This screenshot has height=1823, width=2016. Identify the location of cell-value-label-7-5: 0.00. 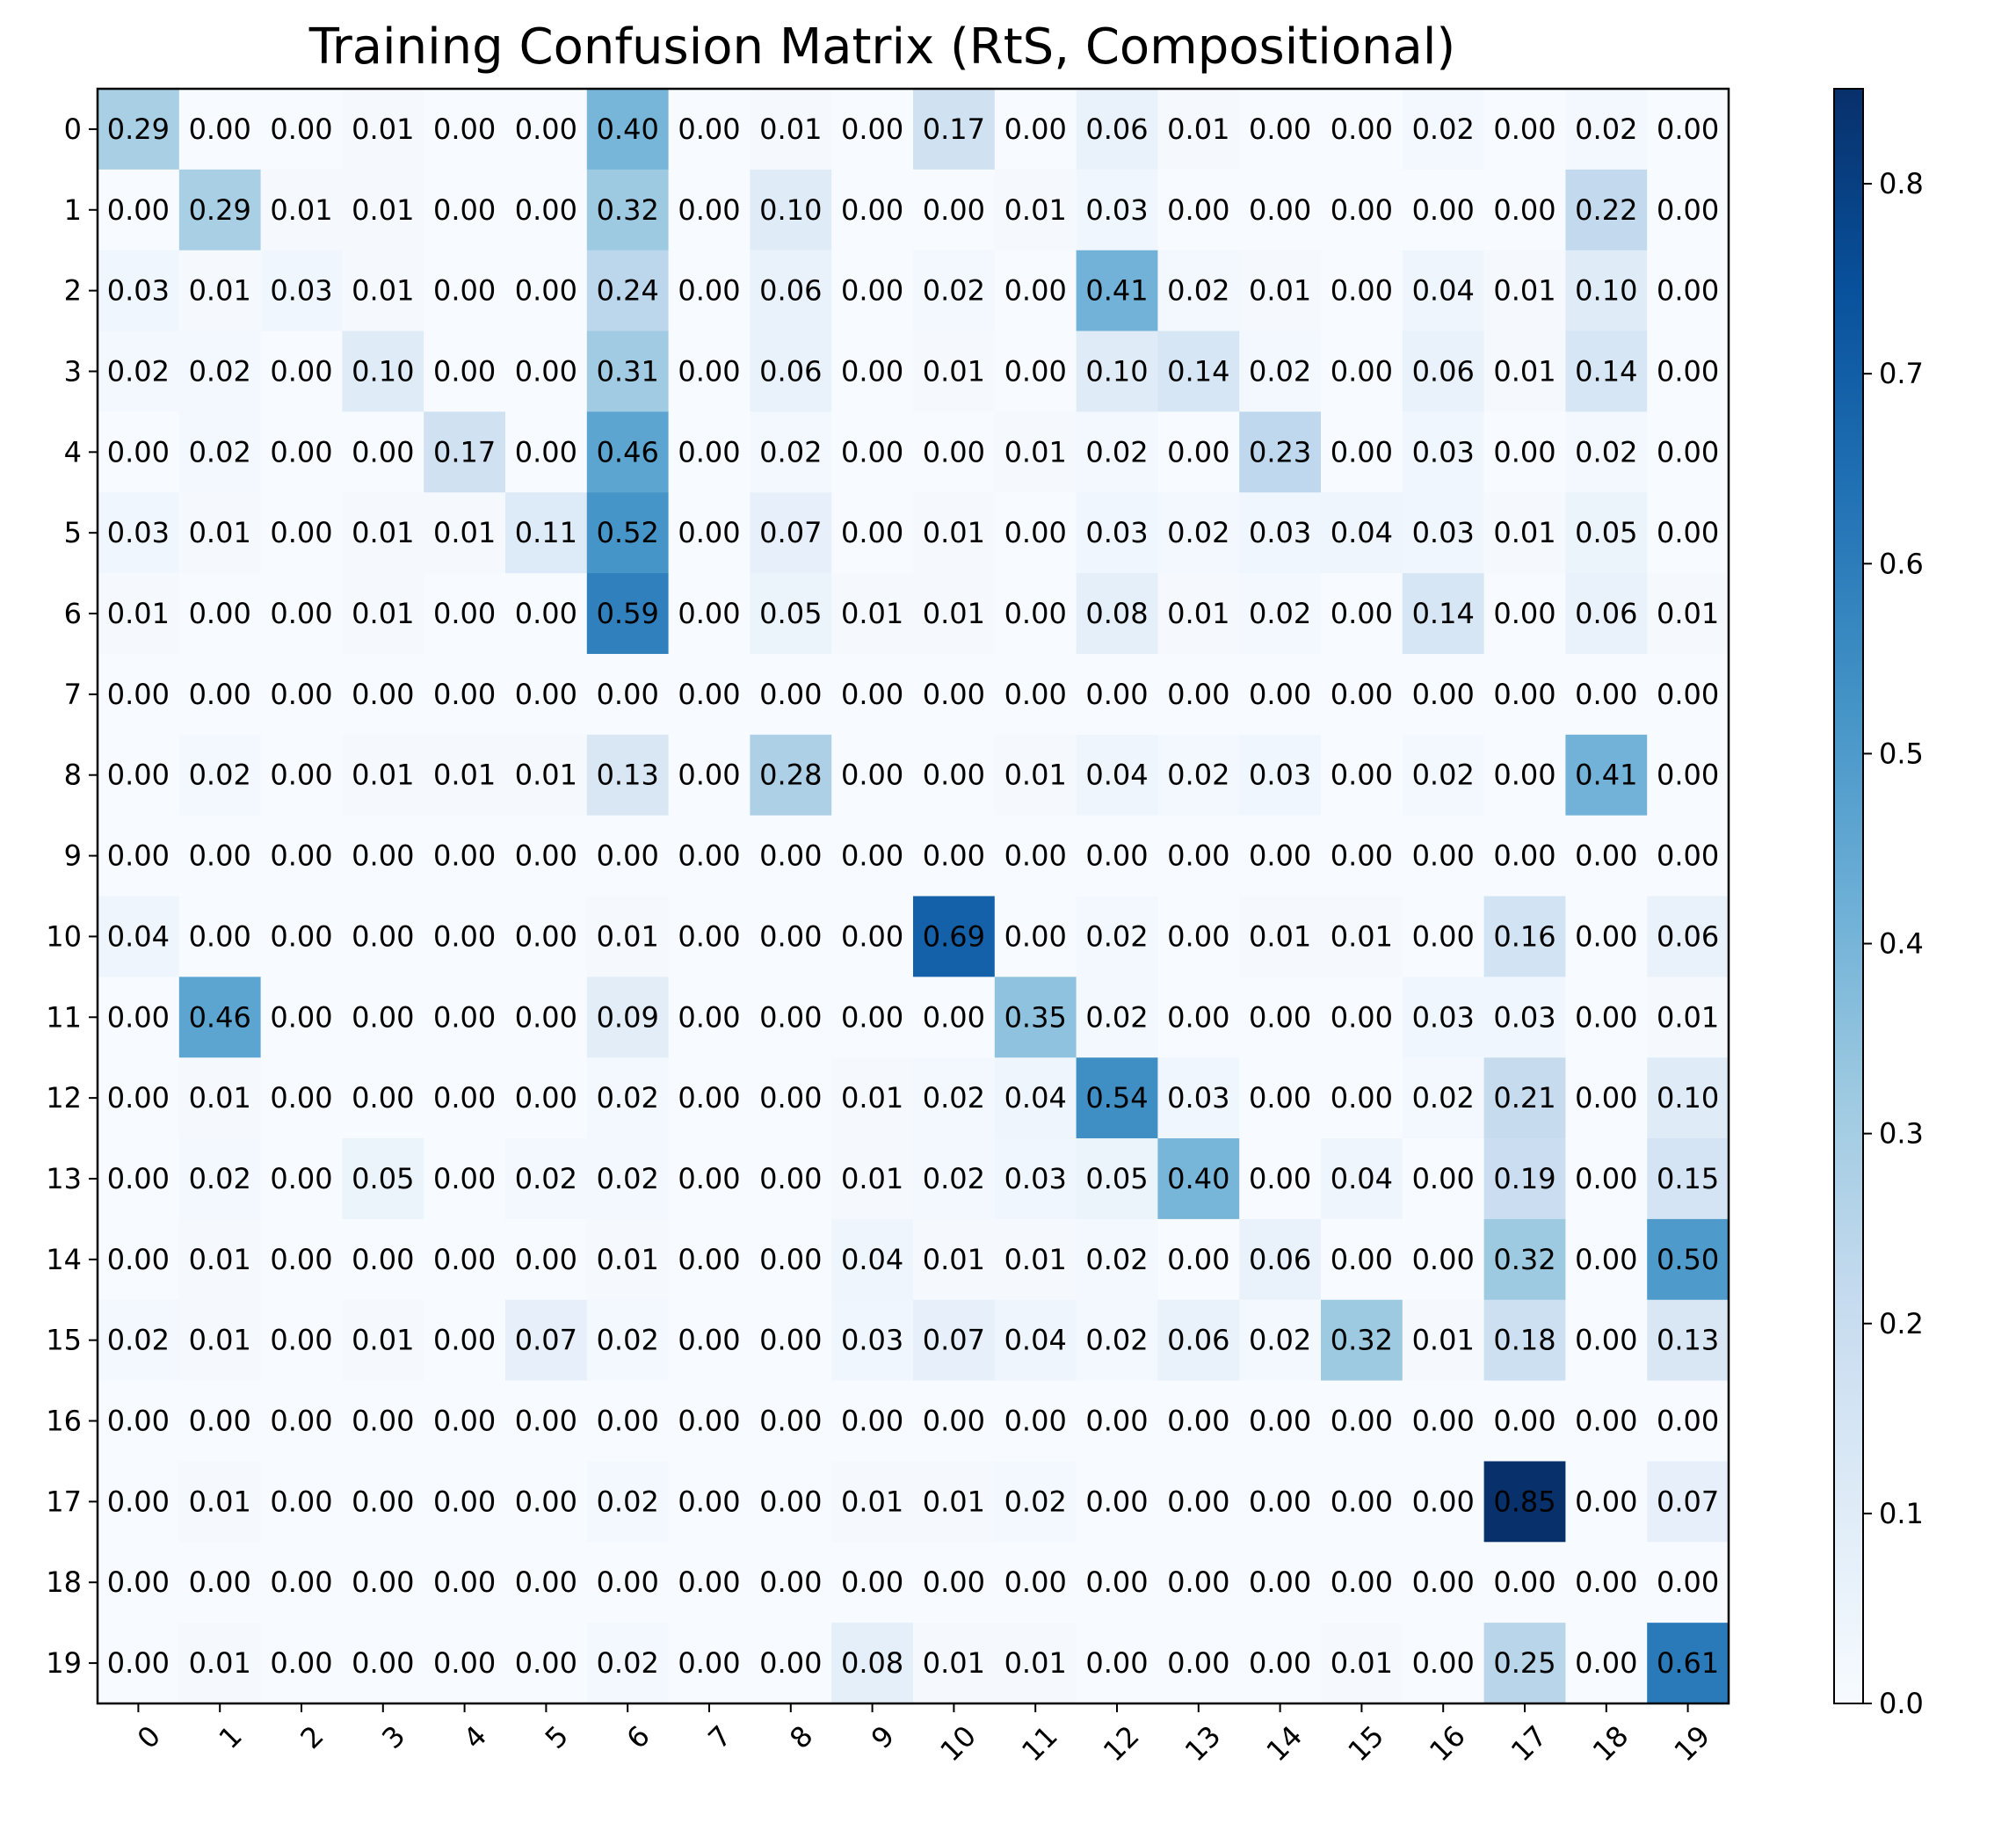
(546, 695).